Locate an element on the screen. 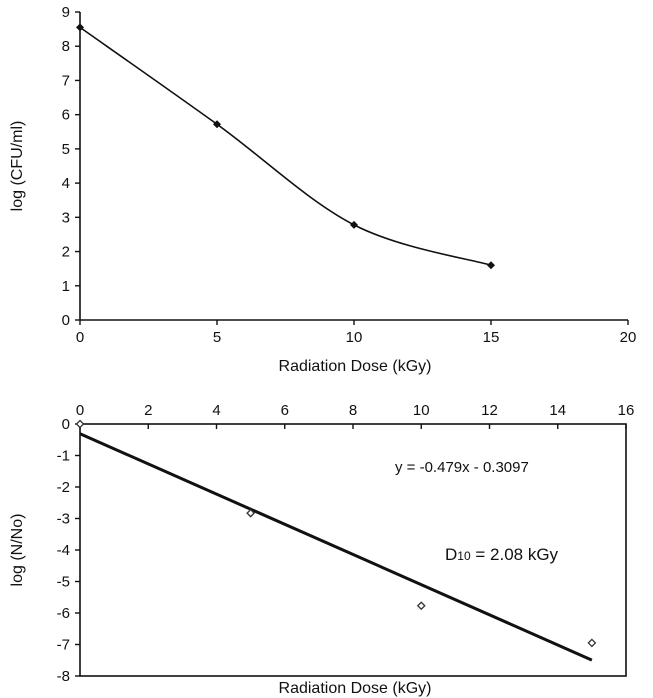  top-y-tick-label: 0 is located at coordinates (66, 320).